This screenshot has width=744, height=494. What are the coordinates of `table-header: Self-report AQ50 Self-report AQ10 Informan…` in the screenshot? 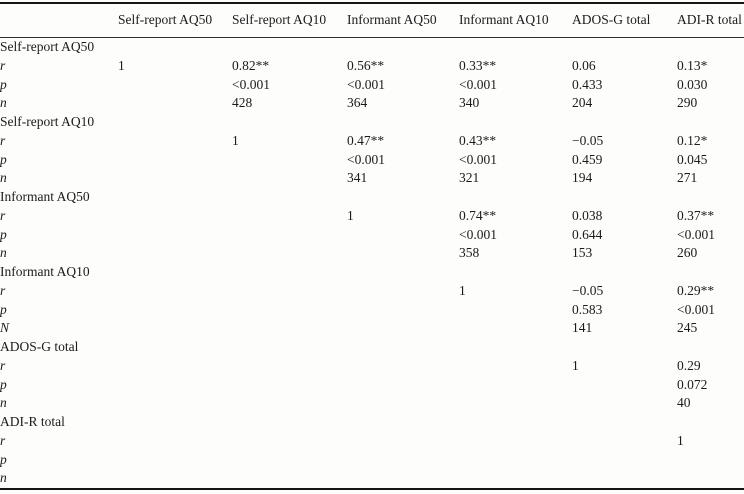 It's located at (372, 20).